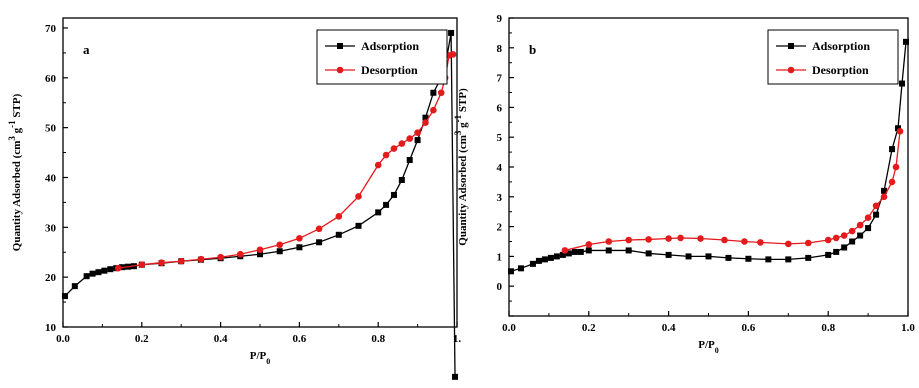 Image resolution: width=919 pixels, height=388 pixels. What do you see at coordinates (732, 190) in the screenshot?
I see `series-desorption` at bounding box center [732, 190].